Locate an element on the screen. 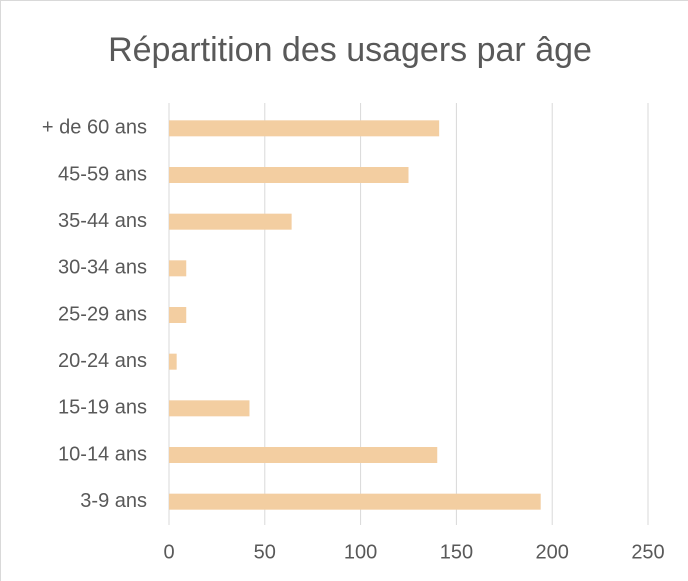  y-tick-label: 3-9 ans is located at coordinates (113, 501).